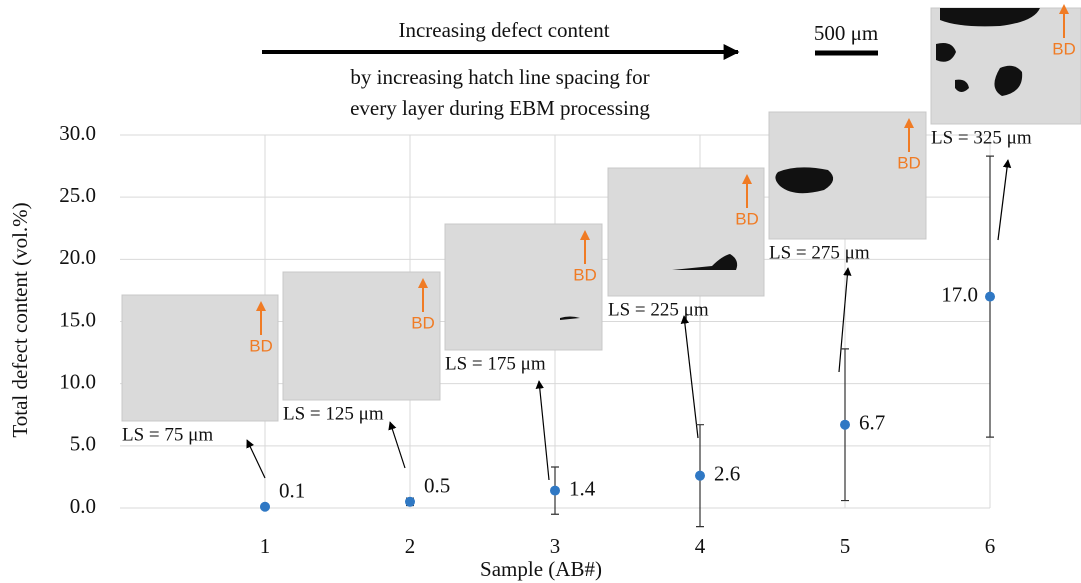  What do you see at coordinates (77, 133) in the screenshot?
I see `y-tick-label: 30.0` at bounding box center [77, 133].